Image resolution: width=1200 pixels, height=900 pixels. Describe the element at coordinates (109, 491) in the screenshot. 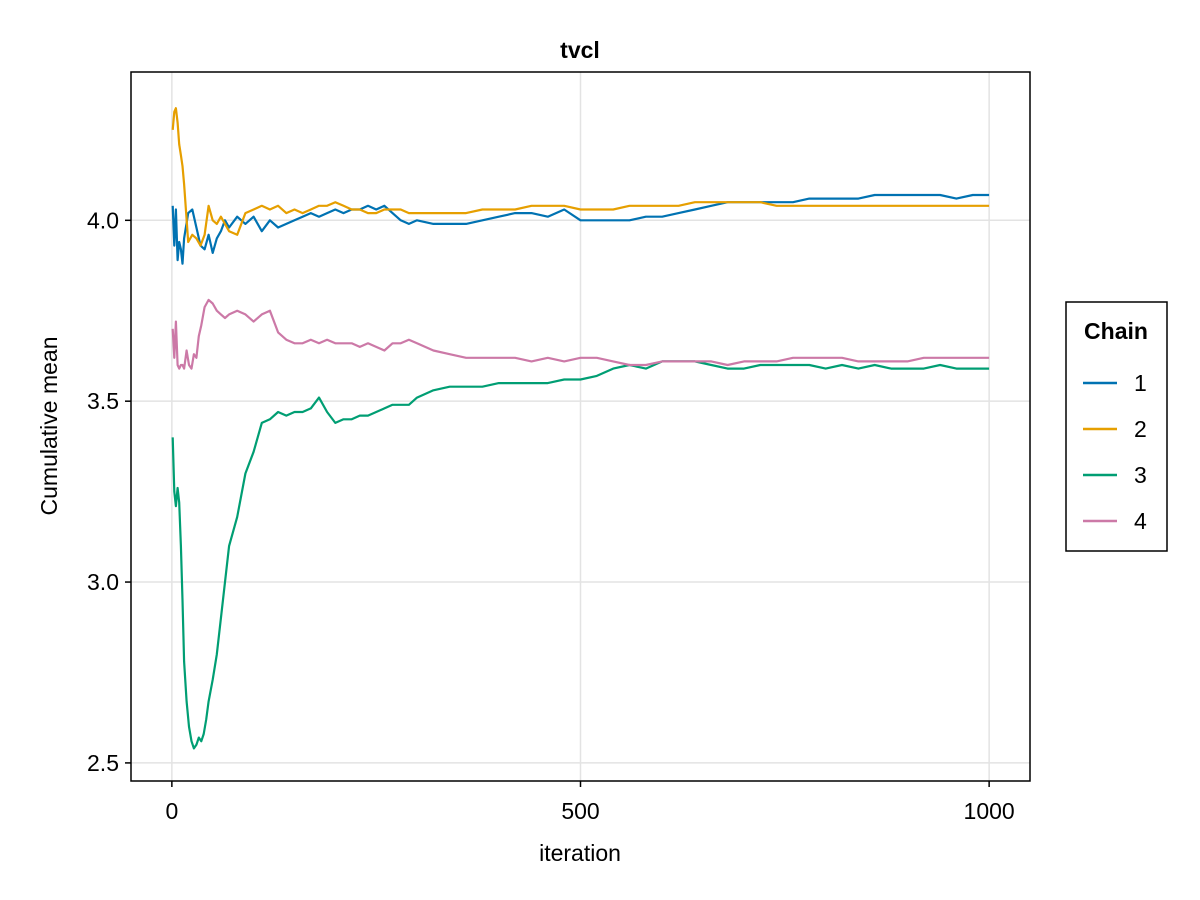

I see `y-axis: 2.5 3.0 3.5 4.0` at that location.